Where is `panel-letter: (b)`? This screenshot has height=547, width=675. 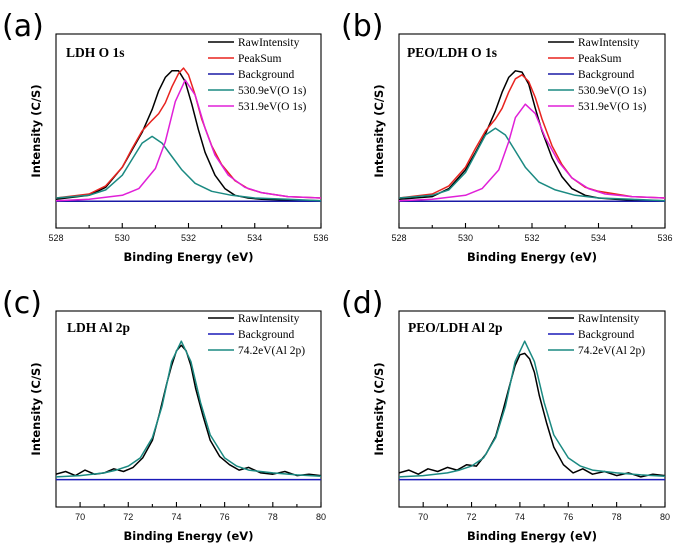 panel-letter: (b) is located at coordinates (362, 26).